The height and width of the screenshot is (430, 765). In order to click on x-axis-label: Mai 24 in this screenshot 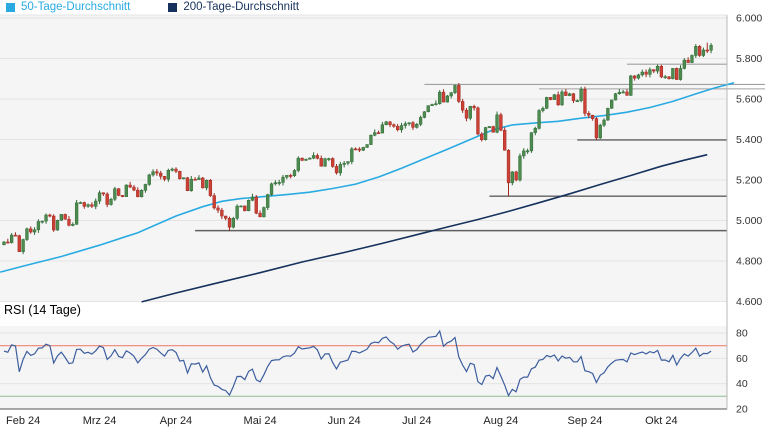, I will do `click(260, 421)`.